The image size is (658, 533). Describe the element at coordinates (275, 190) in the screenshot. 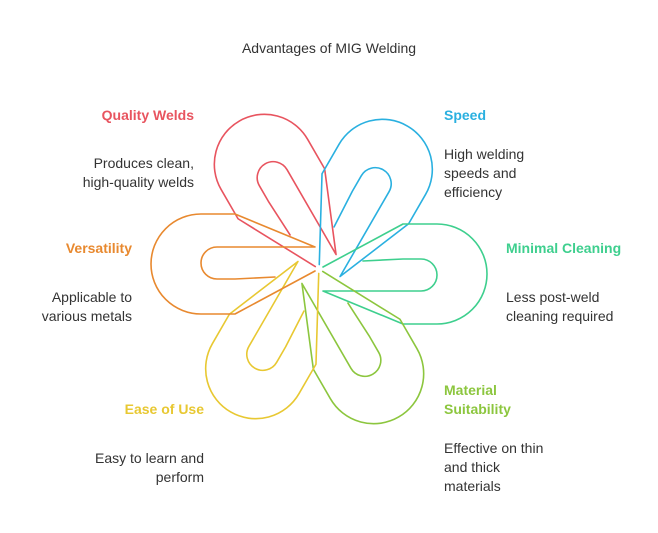

I see `quality-welds-loop` at that location.